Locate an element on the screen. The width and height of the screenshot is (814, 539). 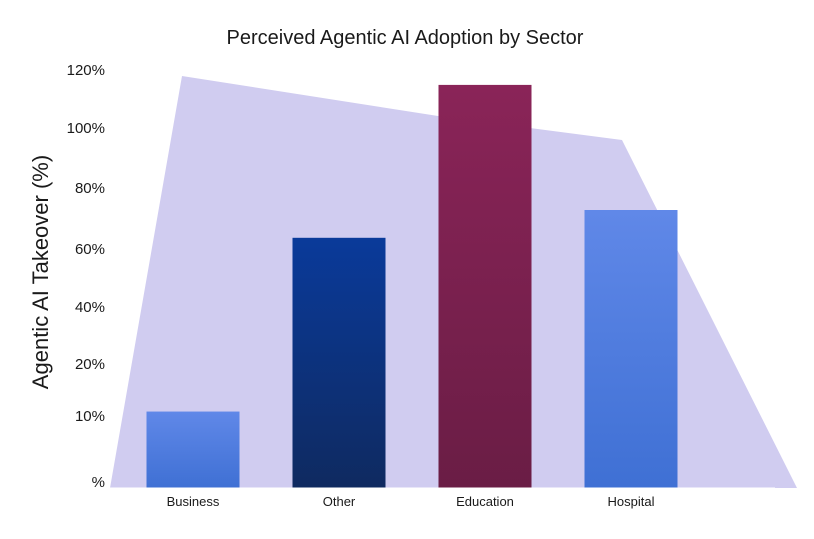
bar-hospital is located at coordinates (631, 349).